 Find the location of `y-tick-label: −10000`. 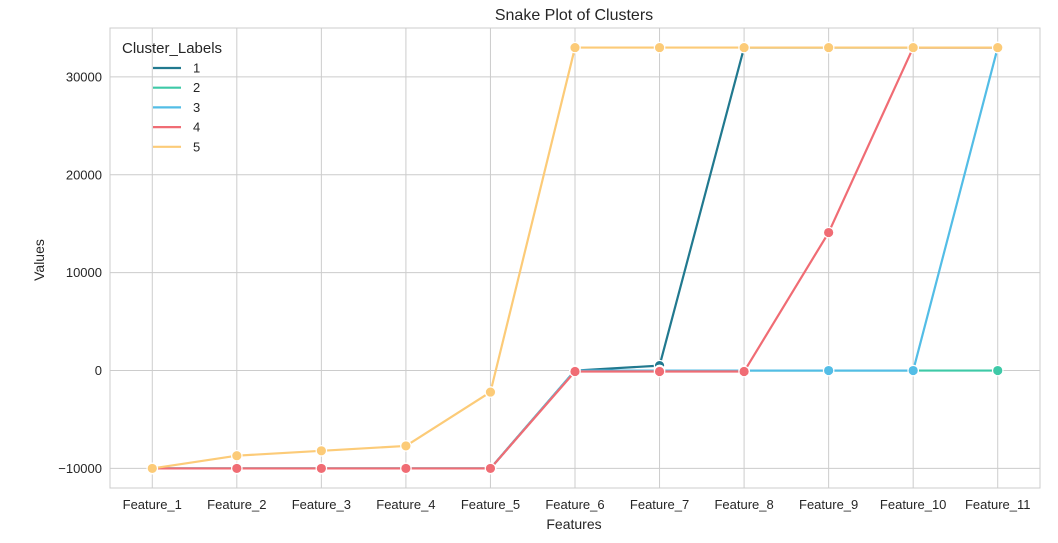

y-tick-label: −10000 is located at coordinates (80, 468).